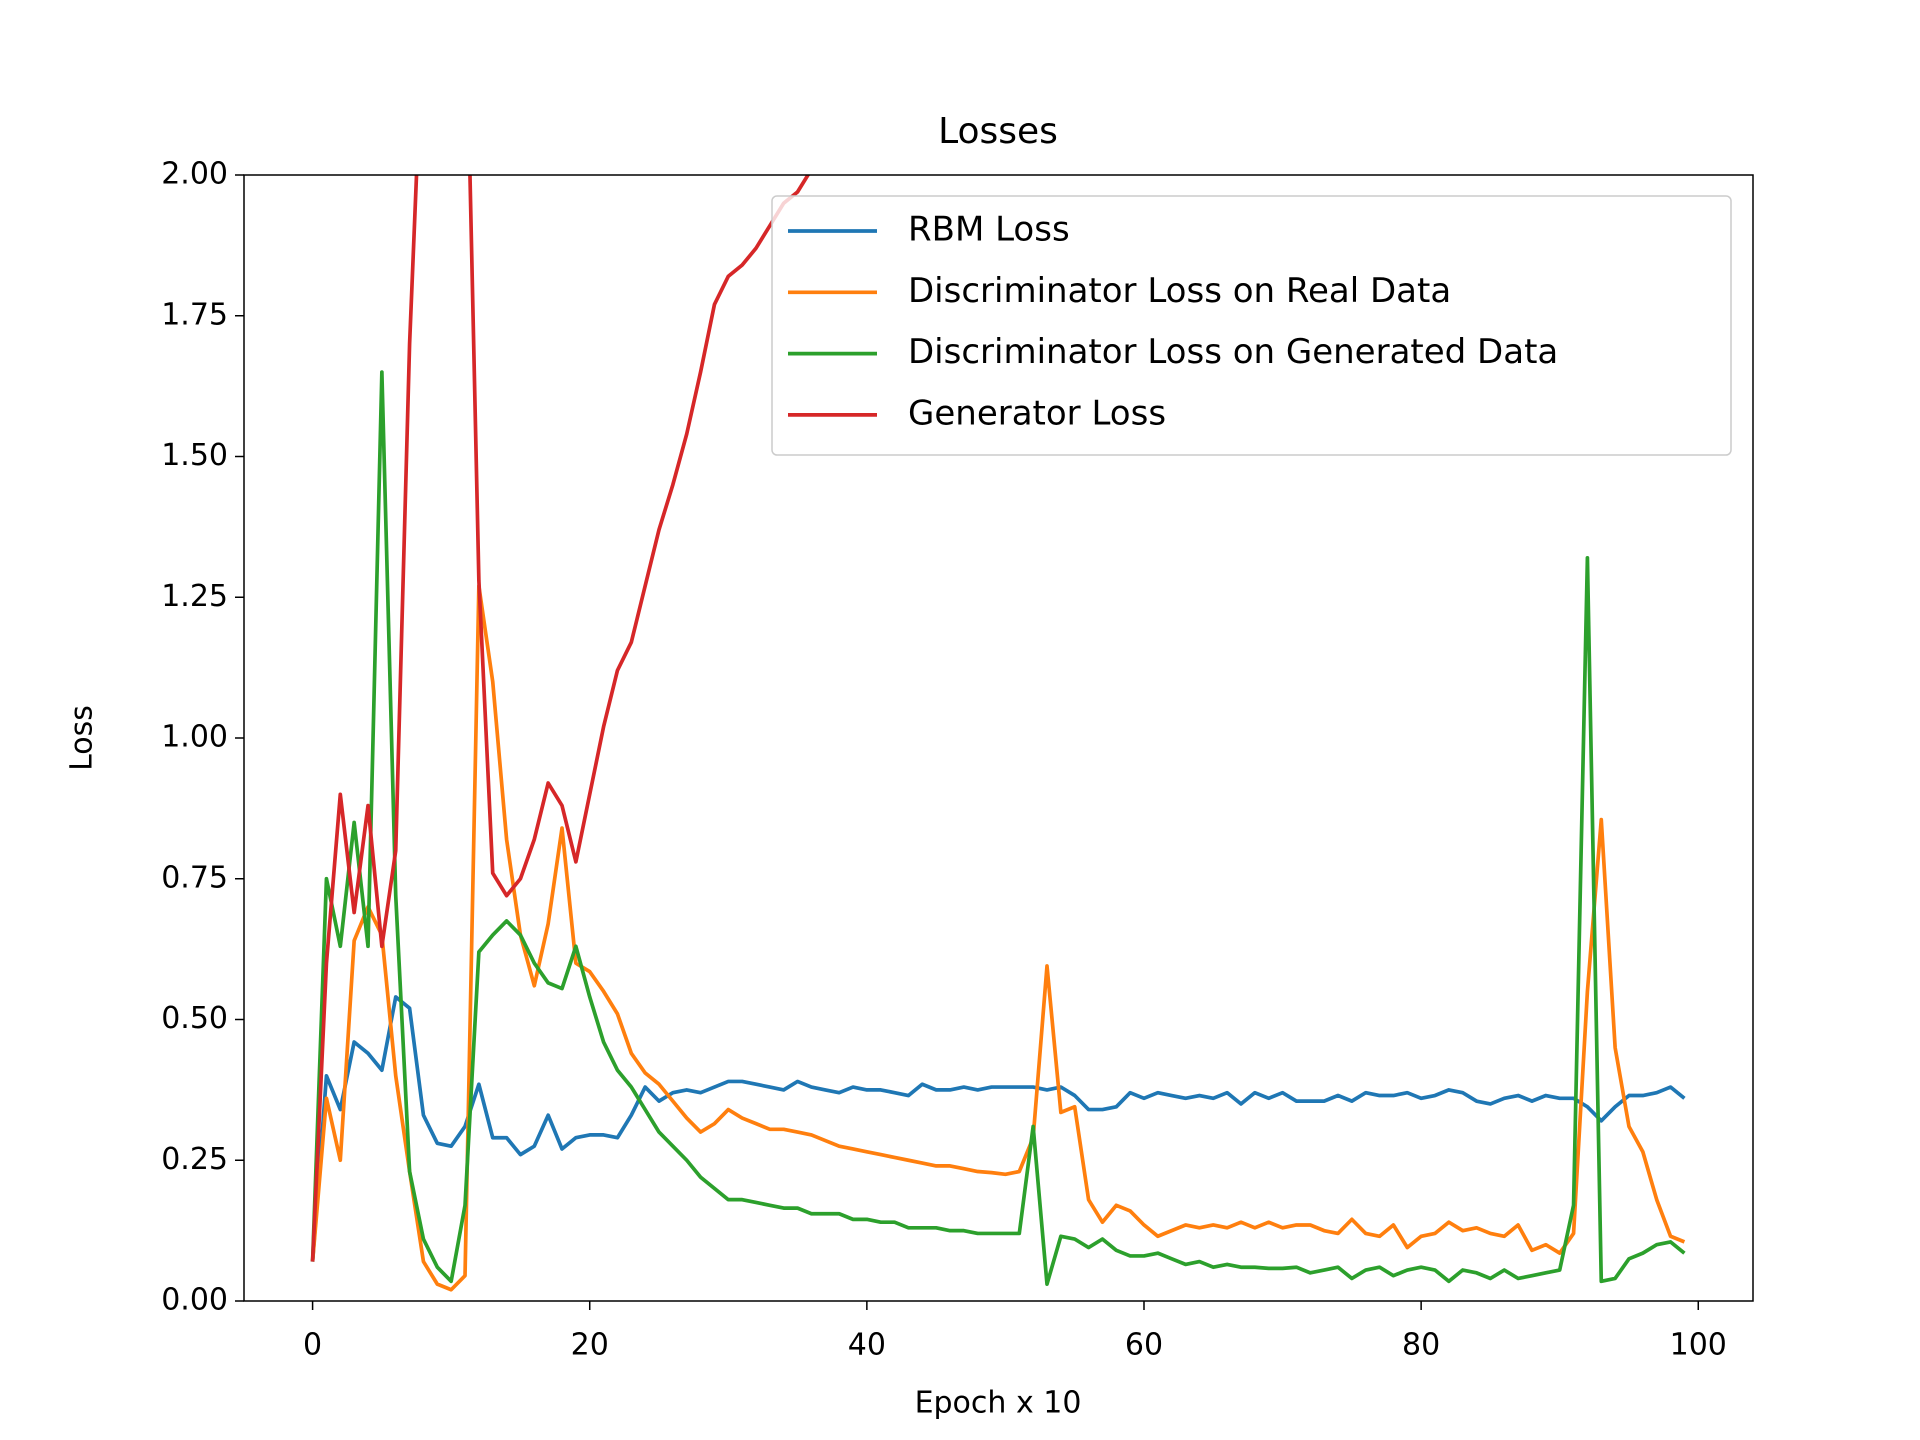 The width and height of the screenshot is (1920, 1440). Describe the element at coordinates (194, 455) in the screenshot. I see `y-tick-label: 1.50` at that location.